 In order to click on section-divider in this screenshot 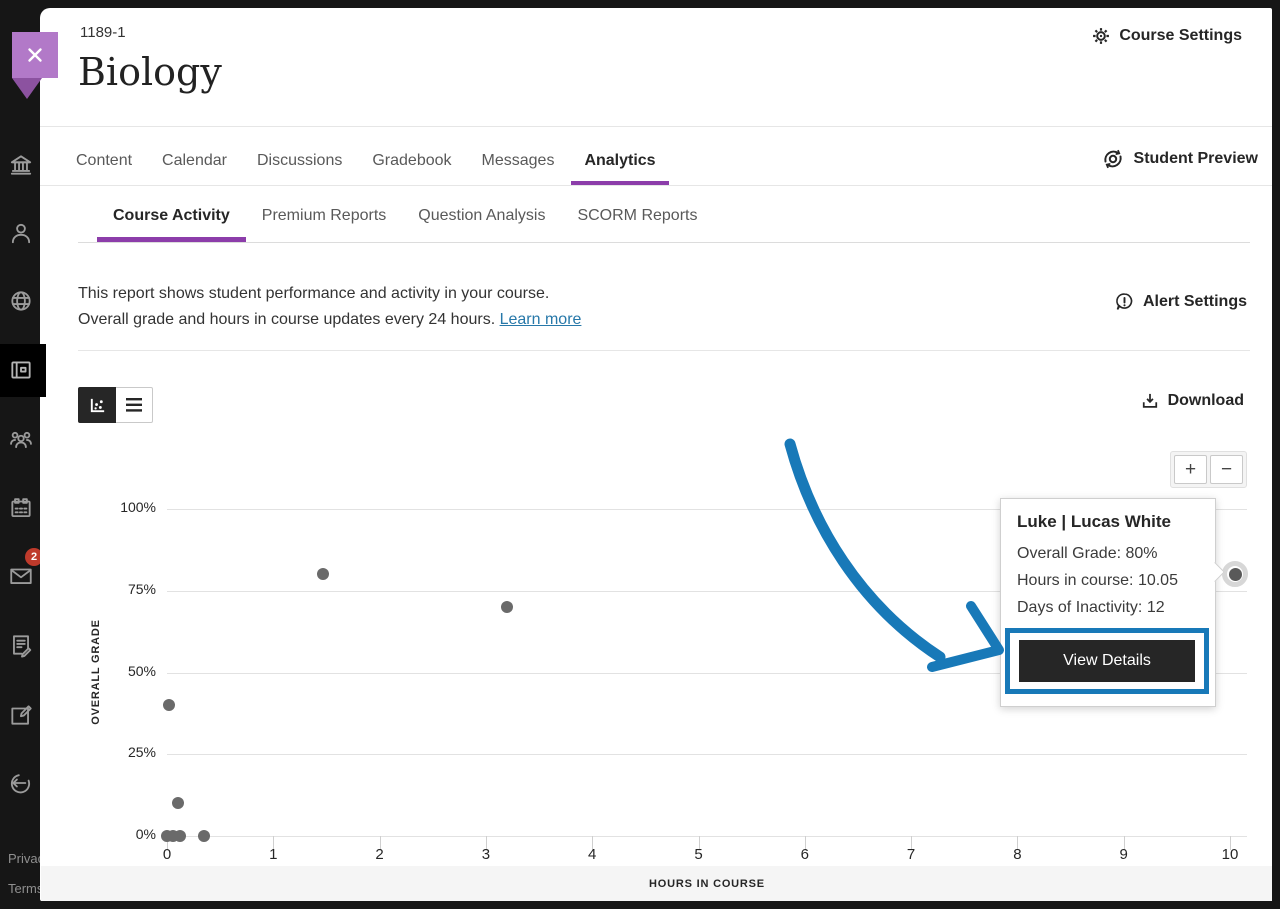, I will do `click(664, 350)`.